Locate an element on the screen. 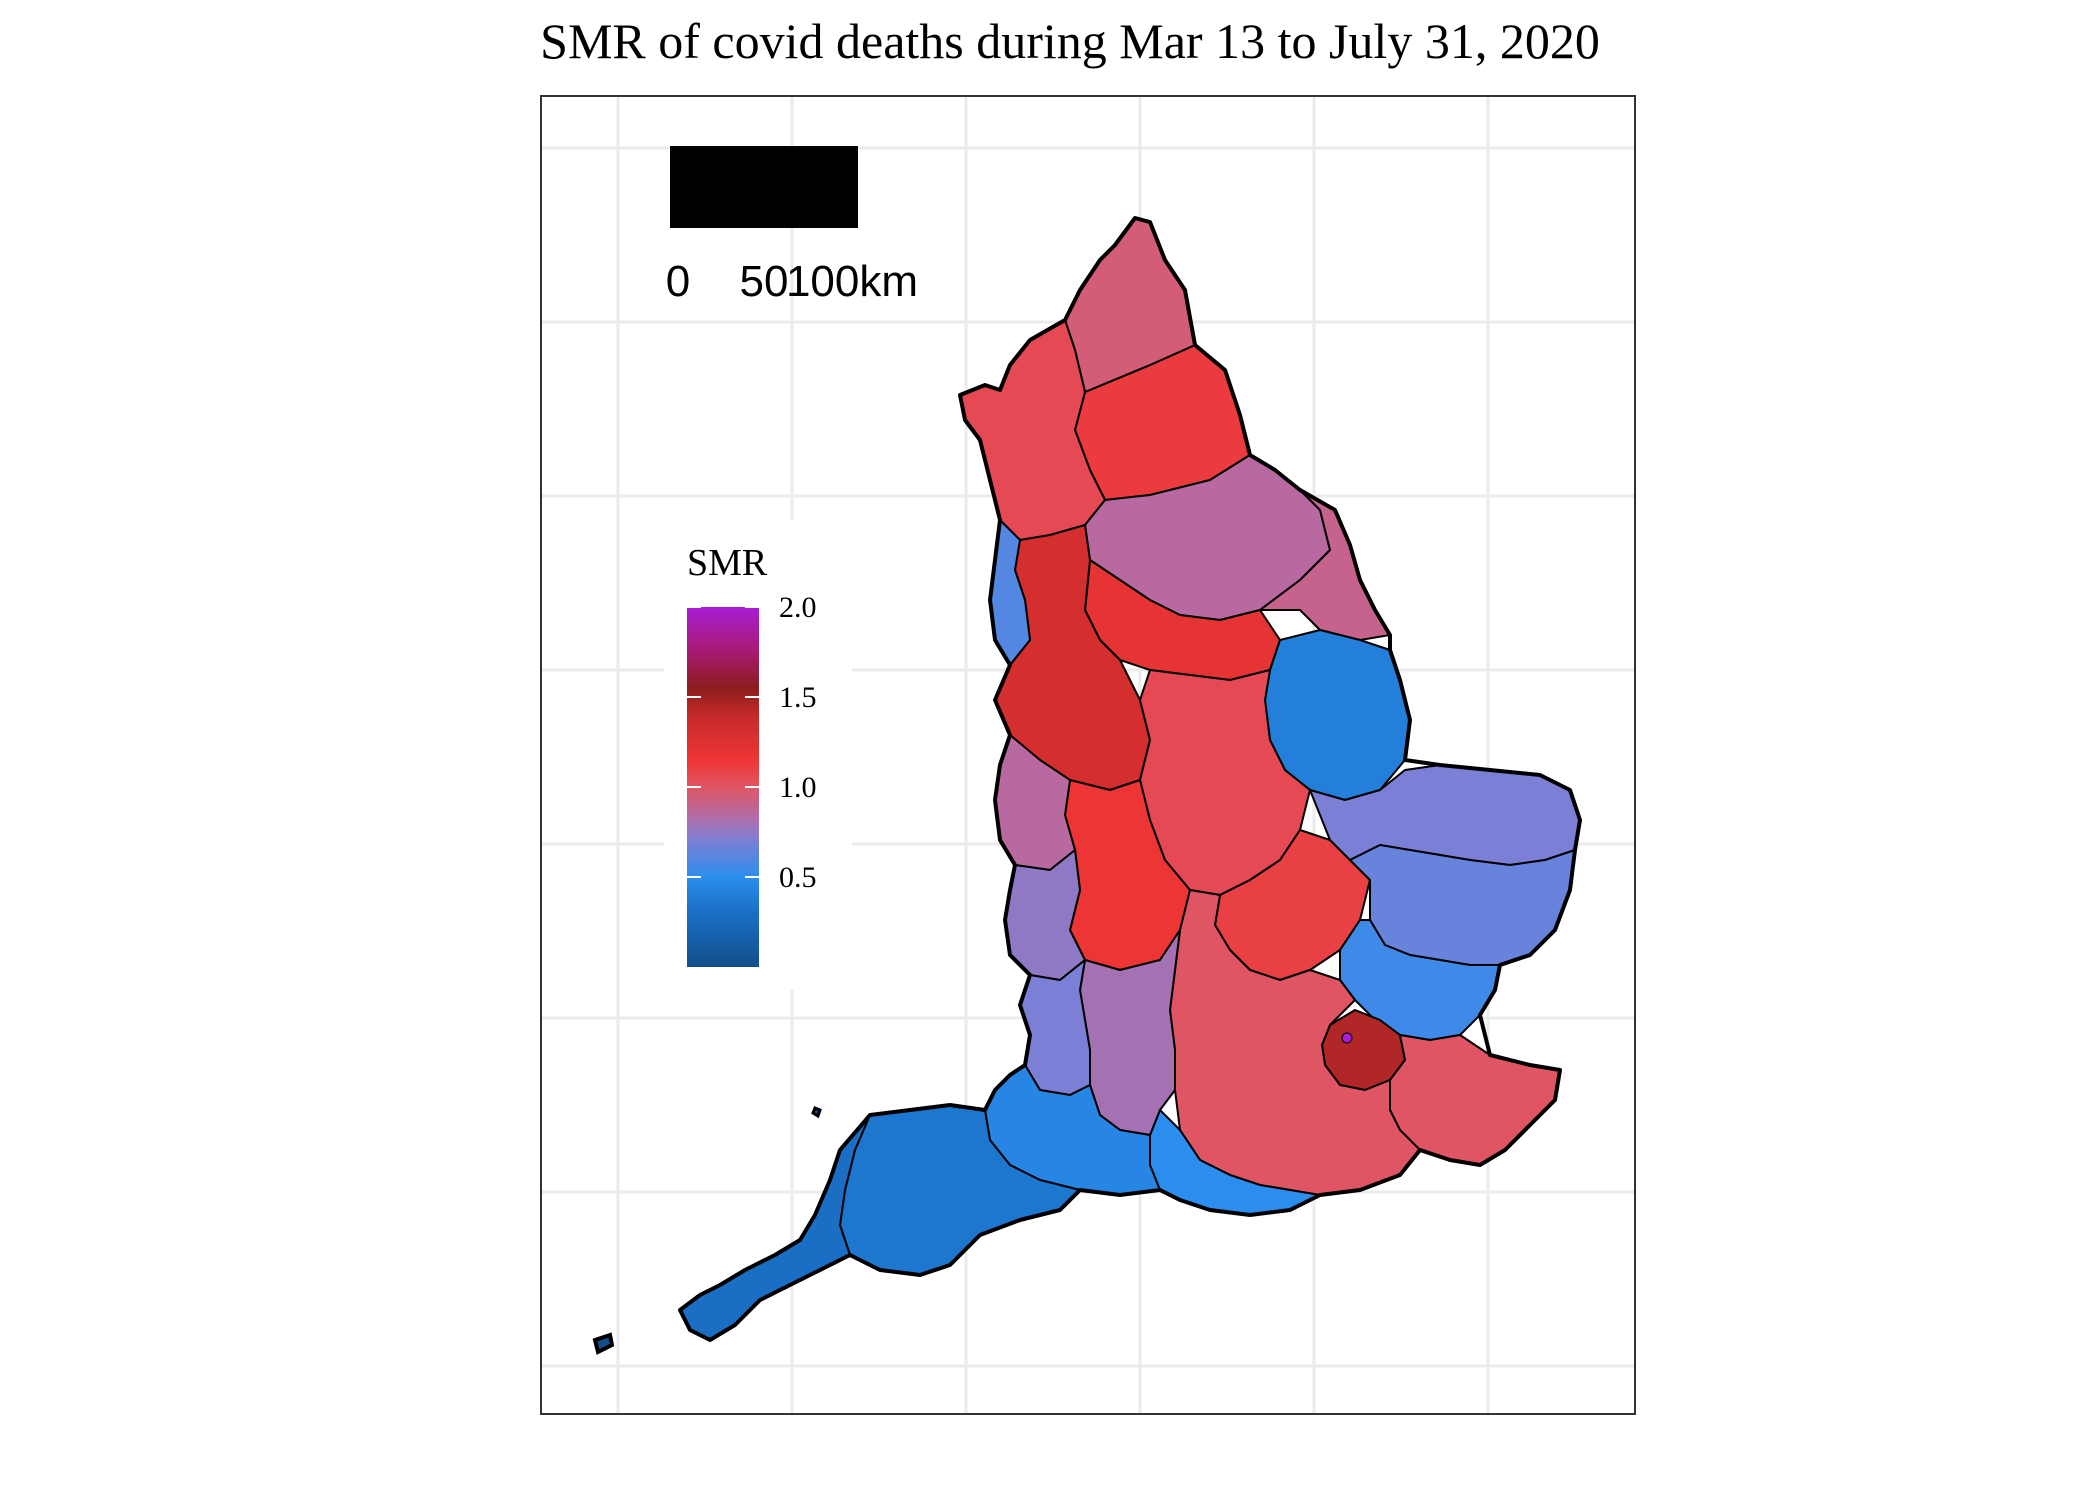 The height and width of the screenshot is (1499, 2100). scale-label-100km: 100km is located at coordinates (852, 281).